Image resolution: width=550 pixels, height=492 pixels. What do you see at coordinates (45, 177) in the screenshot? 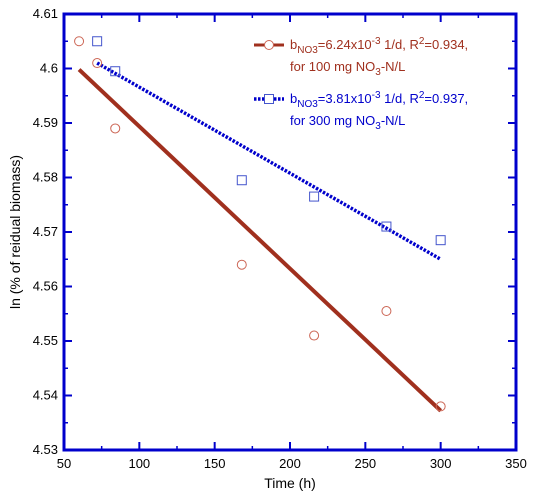
I see `y-tick-label: 4.58` at bounding box center [45, 177].